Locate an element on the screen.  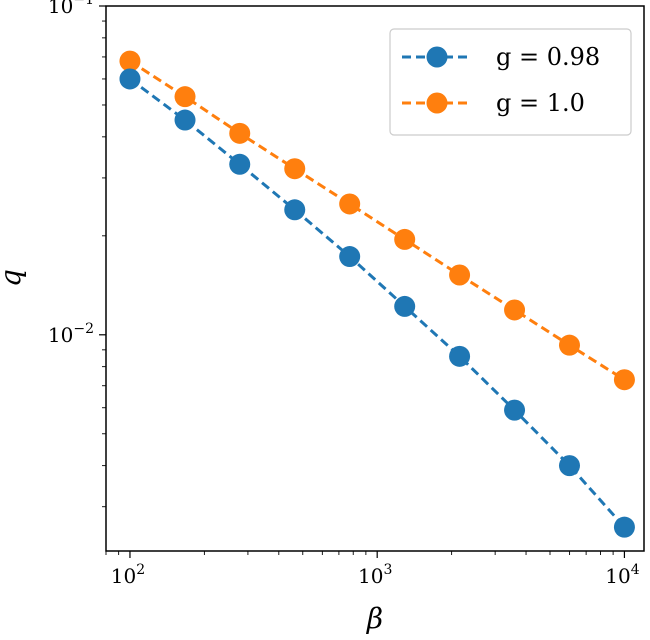
y-tick-label: 10−2 is located at coordinates (71, 334).